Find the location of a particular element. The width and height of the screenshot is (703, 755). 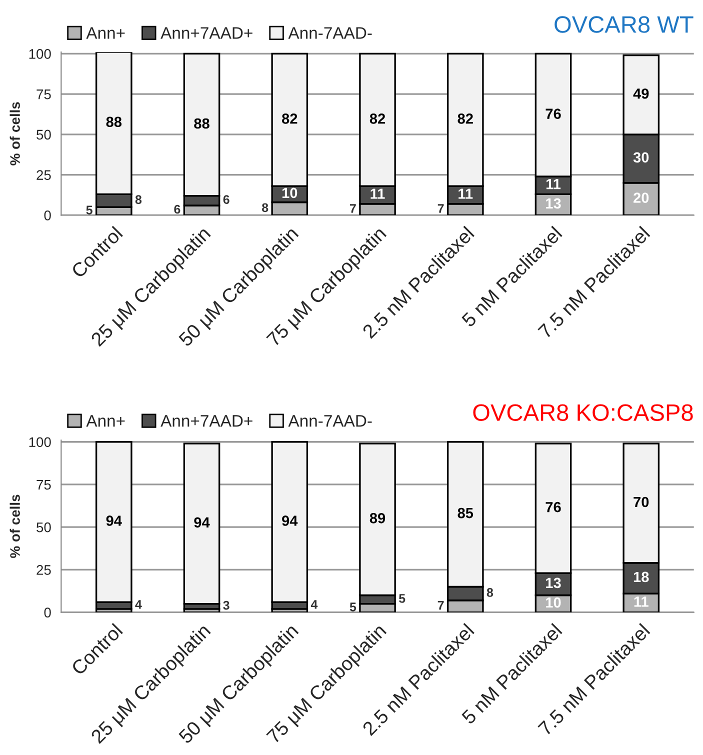

data-label: 18 is located at coordinates (641, 577).